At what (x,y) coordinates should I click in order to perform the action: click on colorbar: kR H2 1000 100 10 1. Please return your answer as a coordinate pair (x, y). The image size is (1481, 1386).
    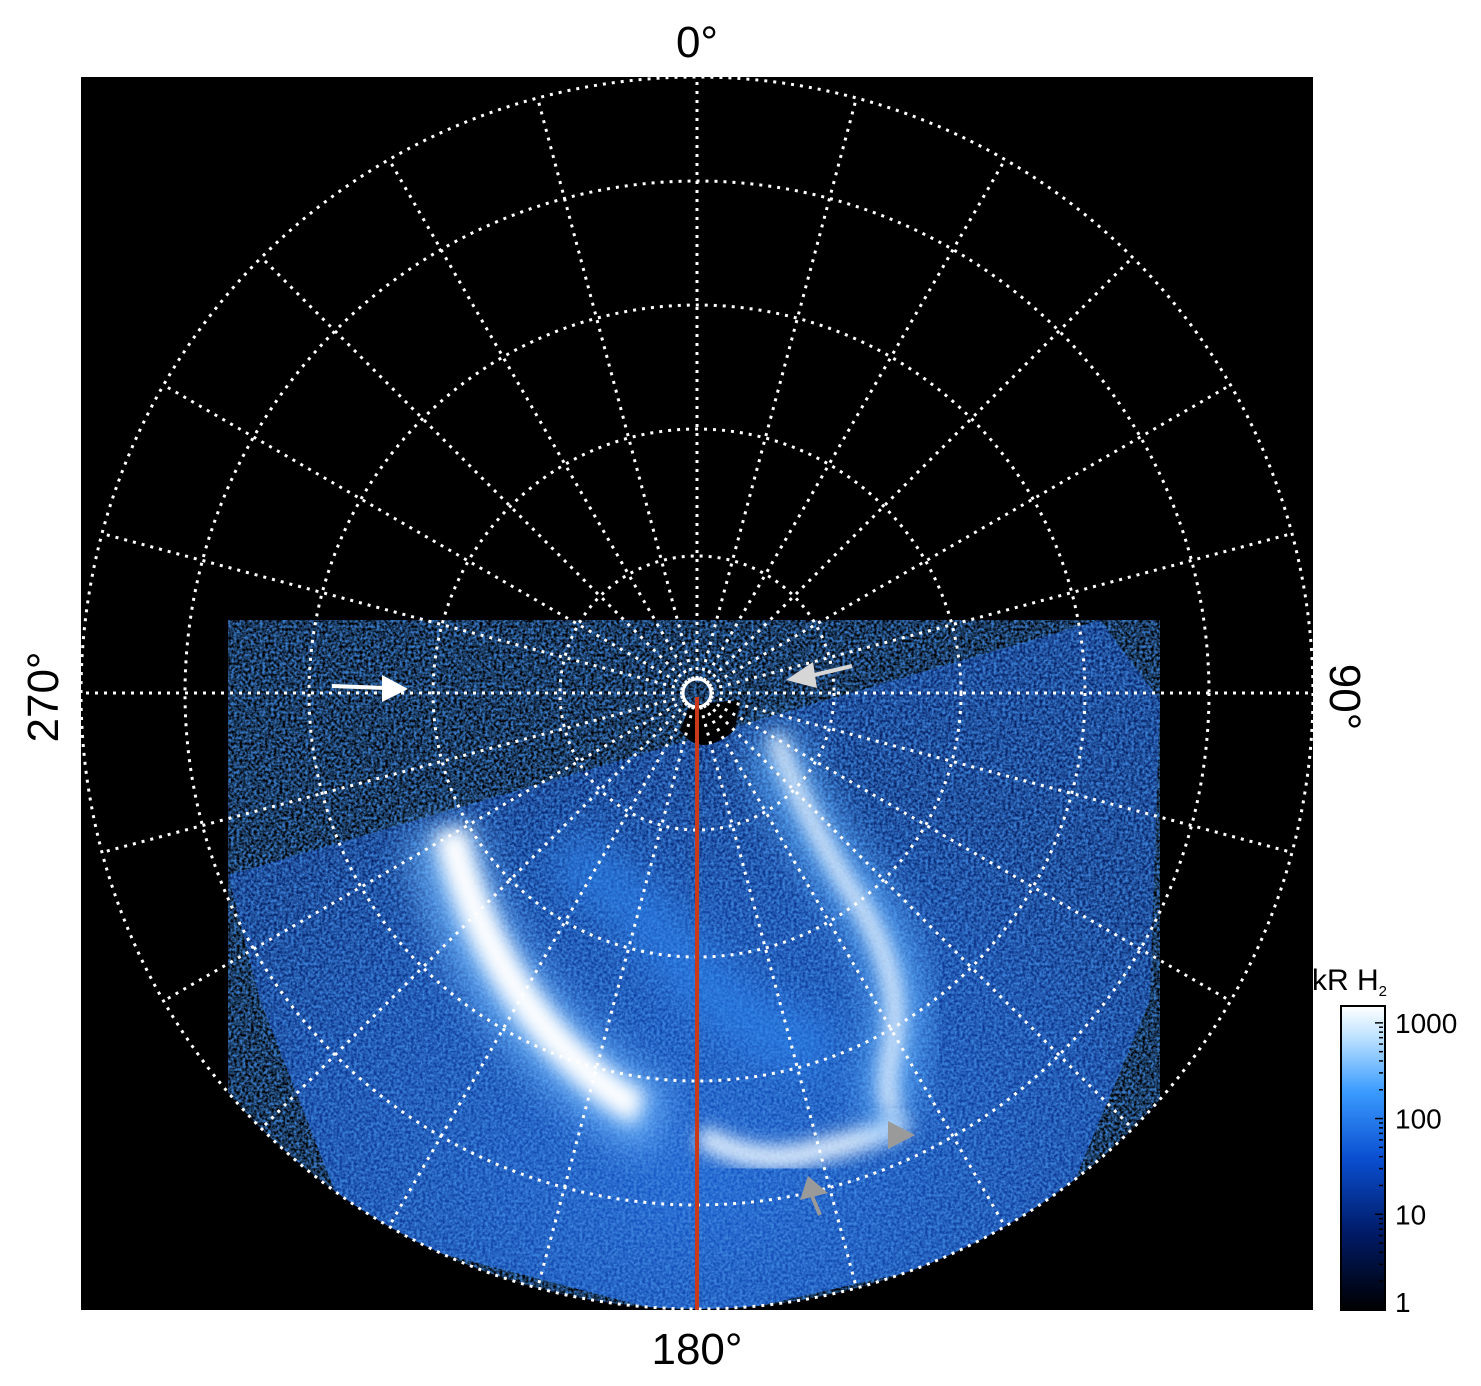
    Looking at the image, I should click on (1384, 1141).